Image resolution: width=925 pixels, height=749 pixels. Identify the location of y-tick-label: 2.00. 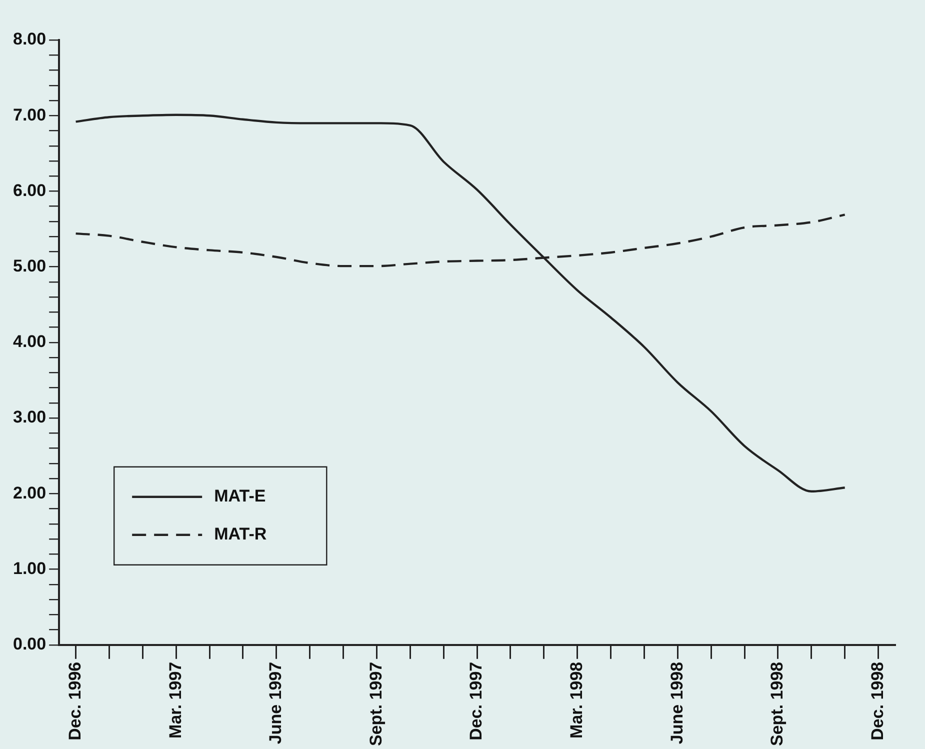
(29, 492).